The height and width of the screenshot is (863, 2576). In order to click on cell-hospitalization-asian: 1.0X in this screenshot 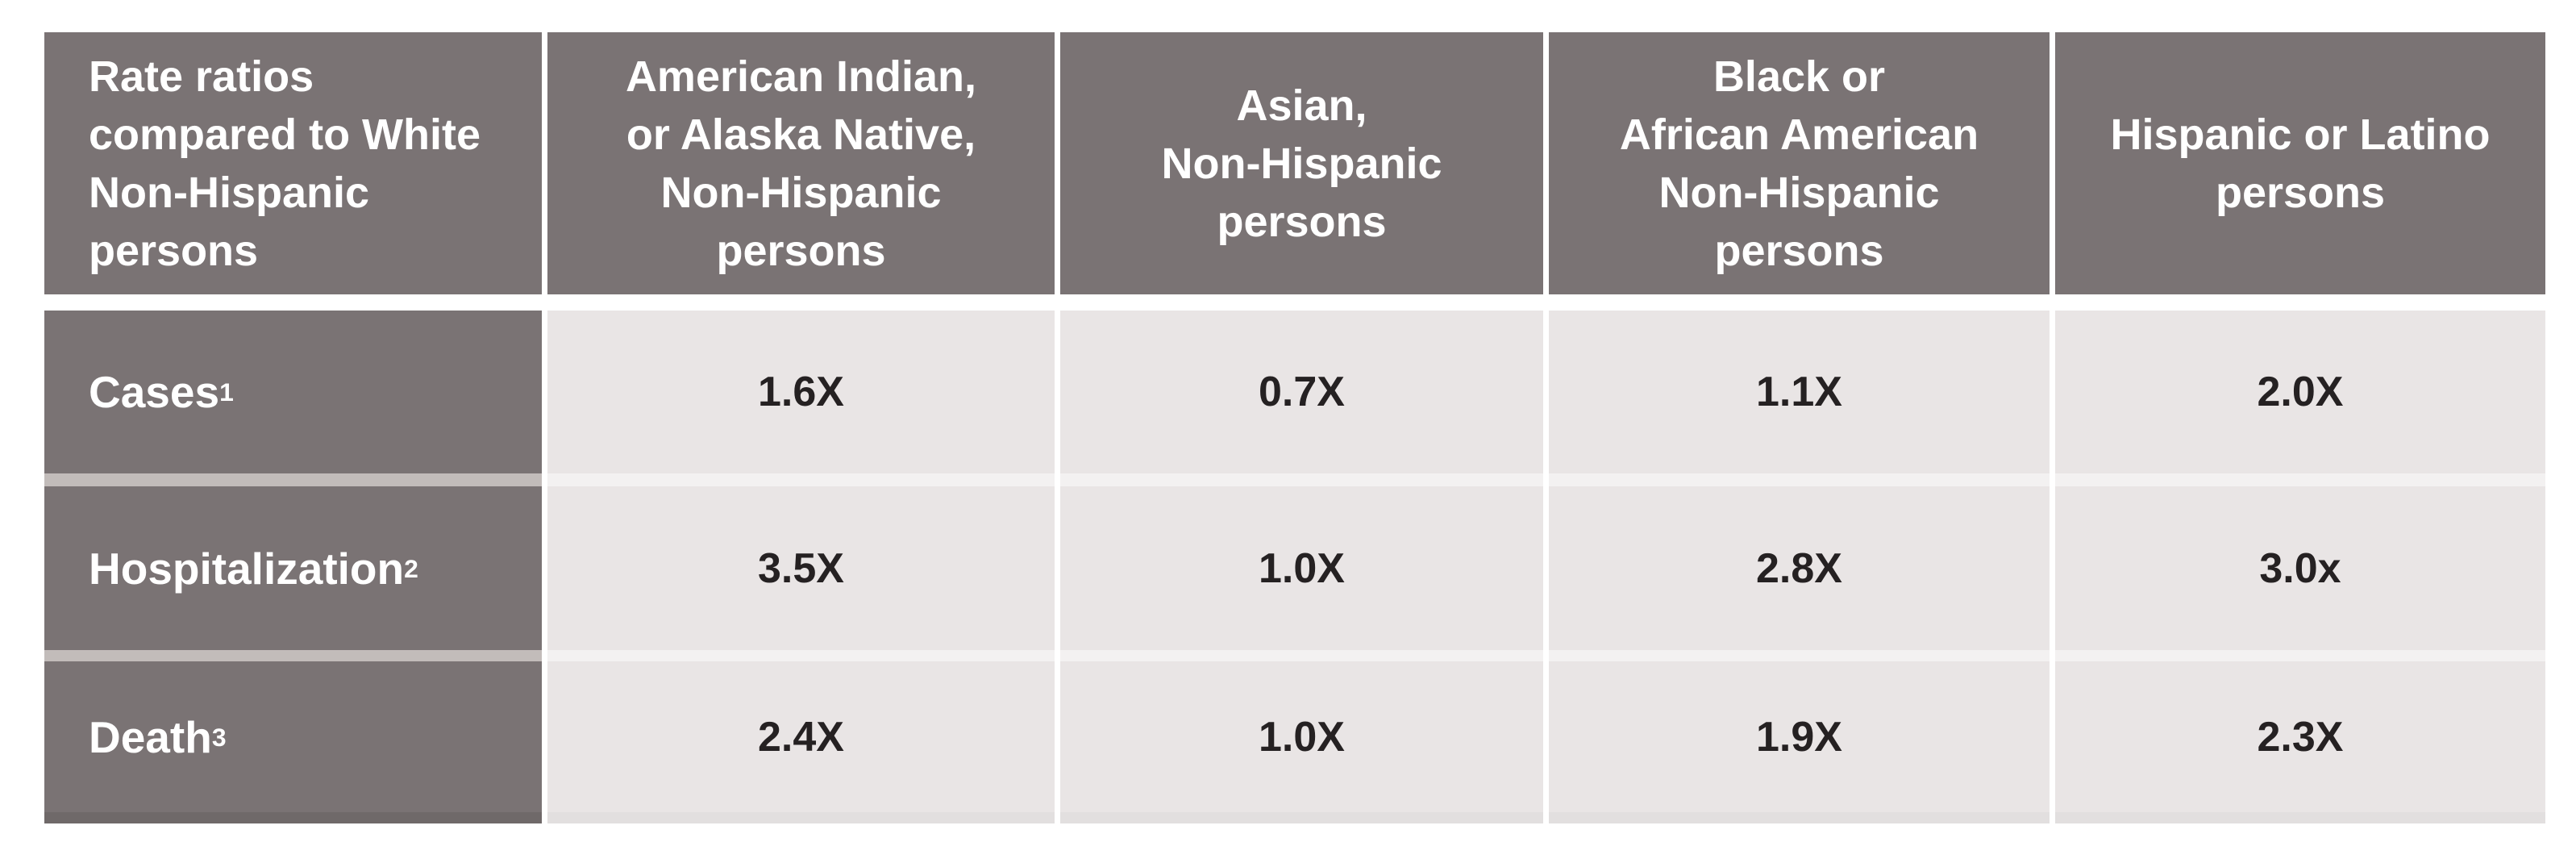, I will do `click(1301, 568)`.